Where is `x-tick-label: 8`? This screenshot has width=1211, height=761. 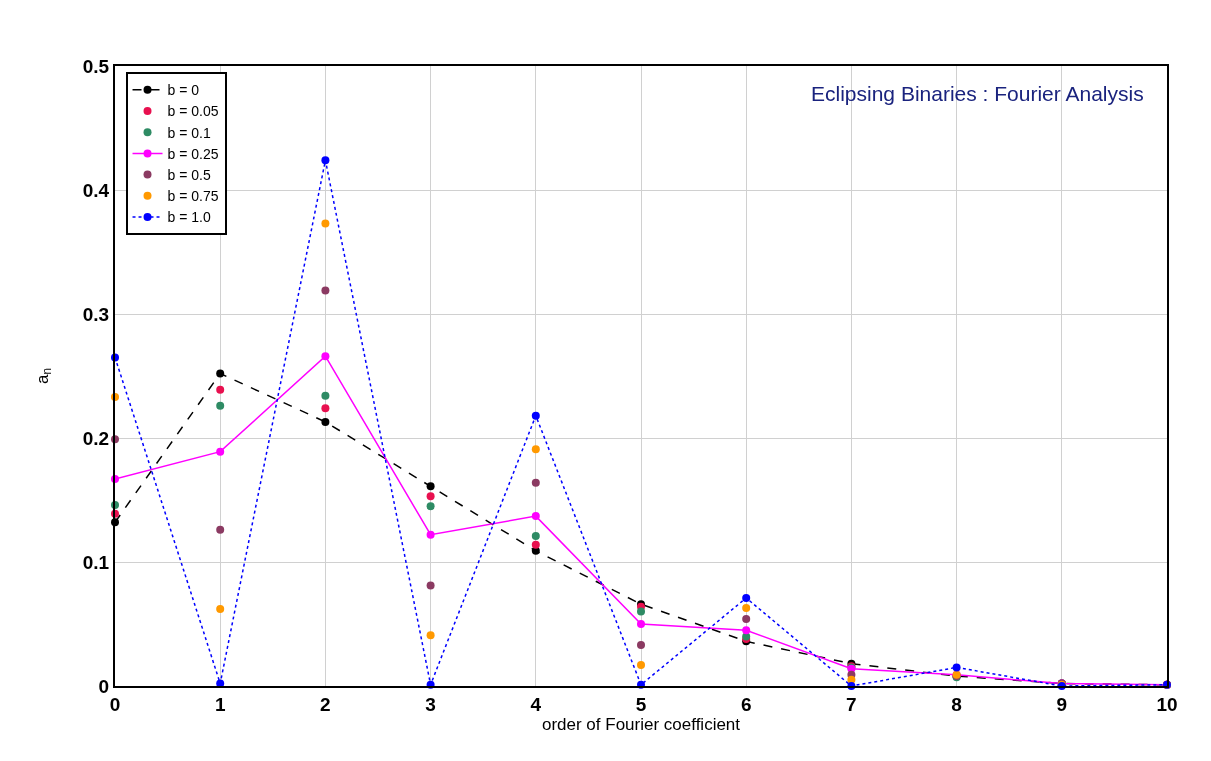 x-tick-label: 8 is located at coordinates (956, 704).